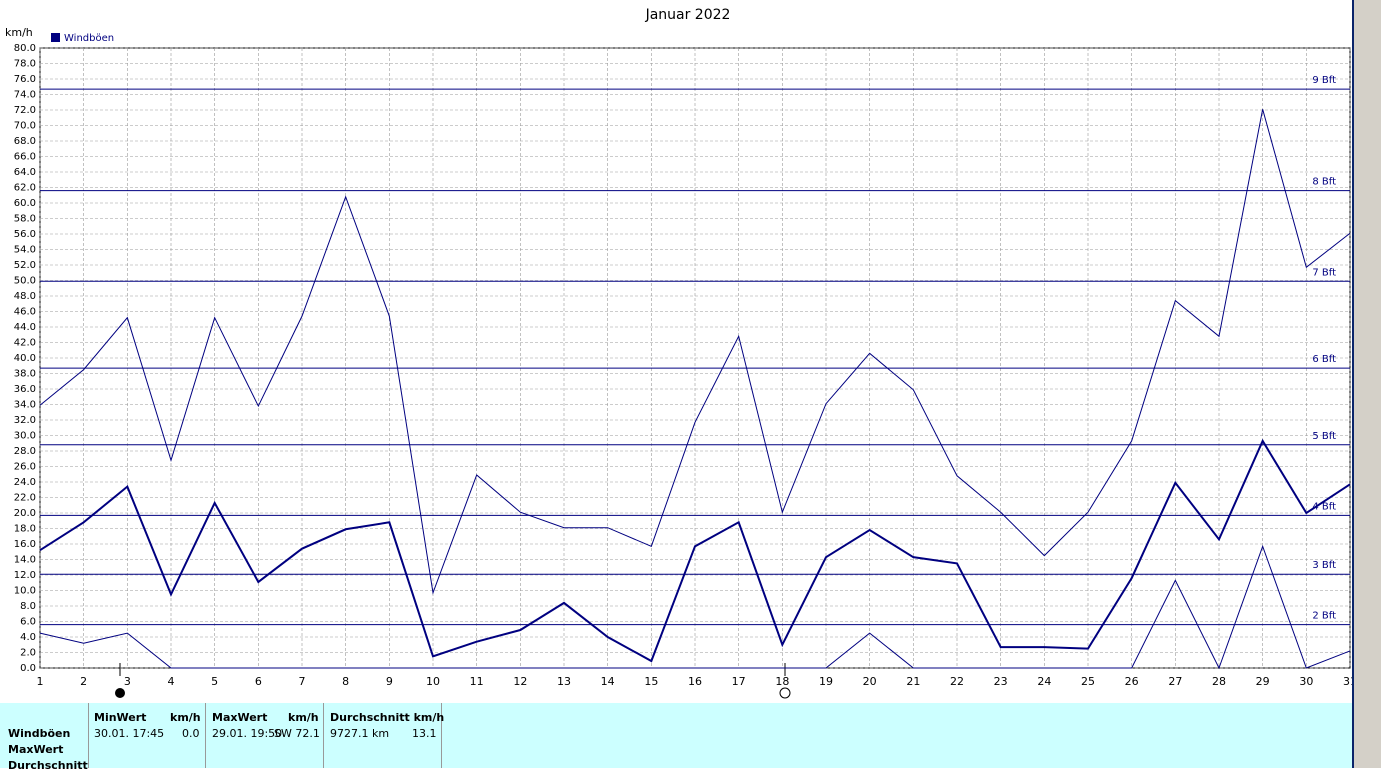 The height and width of the screenshot is (772, 1381). I want to click on cell: 9727.1 km, so click(360, 733).